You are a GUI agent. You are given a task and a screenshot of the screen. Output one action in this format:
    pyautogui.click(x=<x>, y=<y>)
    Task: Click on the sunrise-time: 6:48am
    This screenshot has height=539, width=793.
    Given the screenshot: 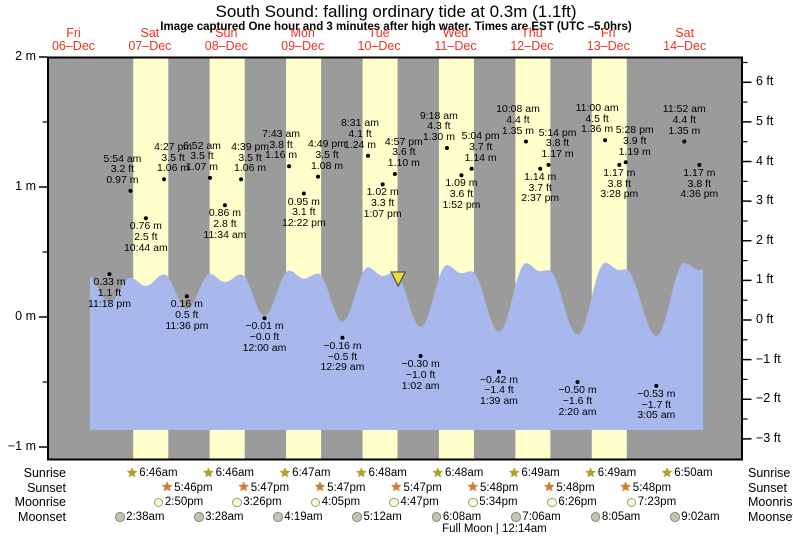 What is the action you would take?
    pyautogui.click(x=464, y=473)
    